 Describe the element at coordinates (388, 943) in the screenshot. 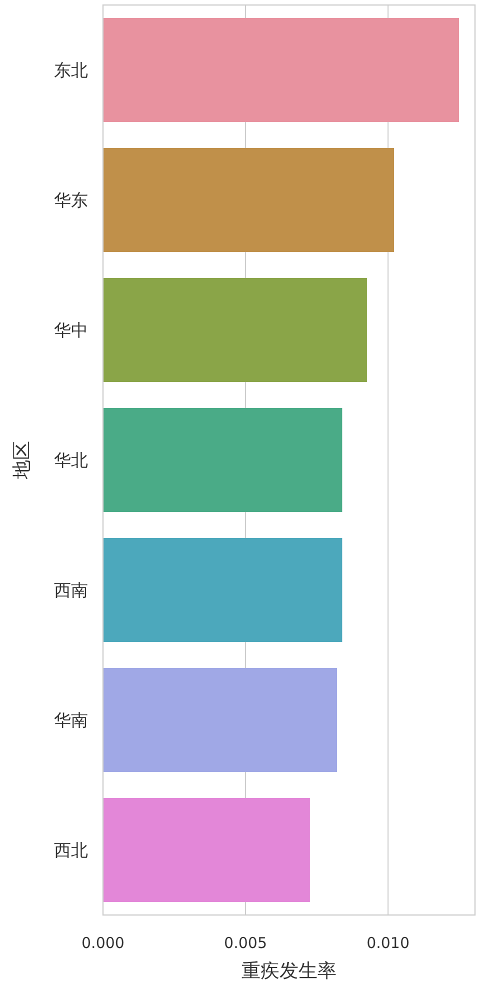

I see `x-tick-label: 0.010` at that location.